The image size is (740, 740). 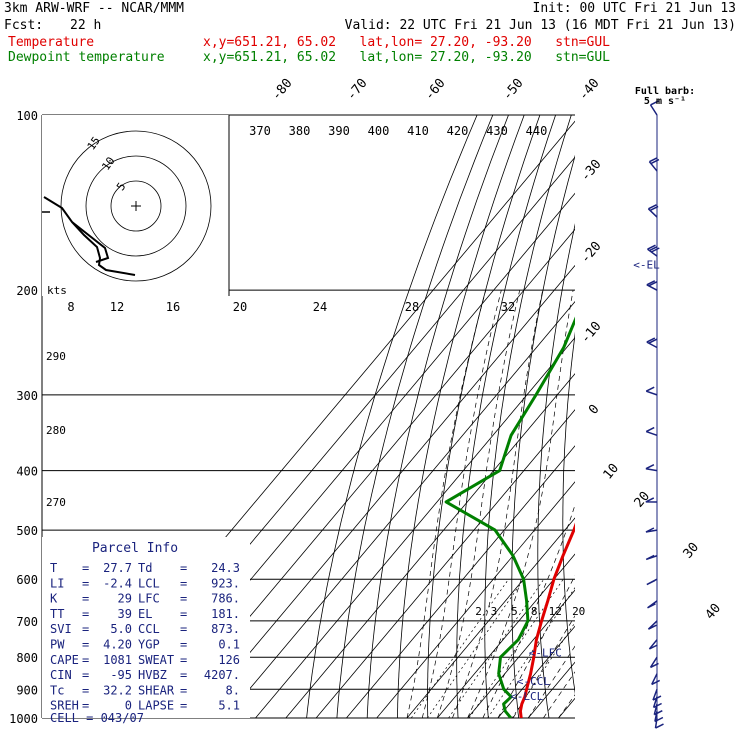 I want to click on dry-adiabat-label: 280, so click(x=56, y=430).